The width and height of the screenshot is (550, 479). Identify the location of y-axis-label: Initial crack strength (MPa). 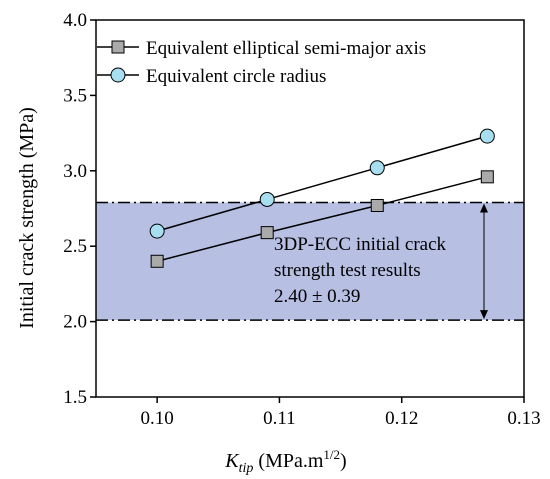
(27, 218).